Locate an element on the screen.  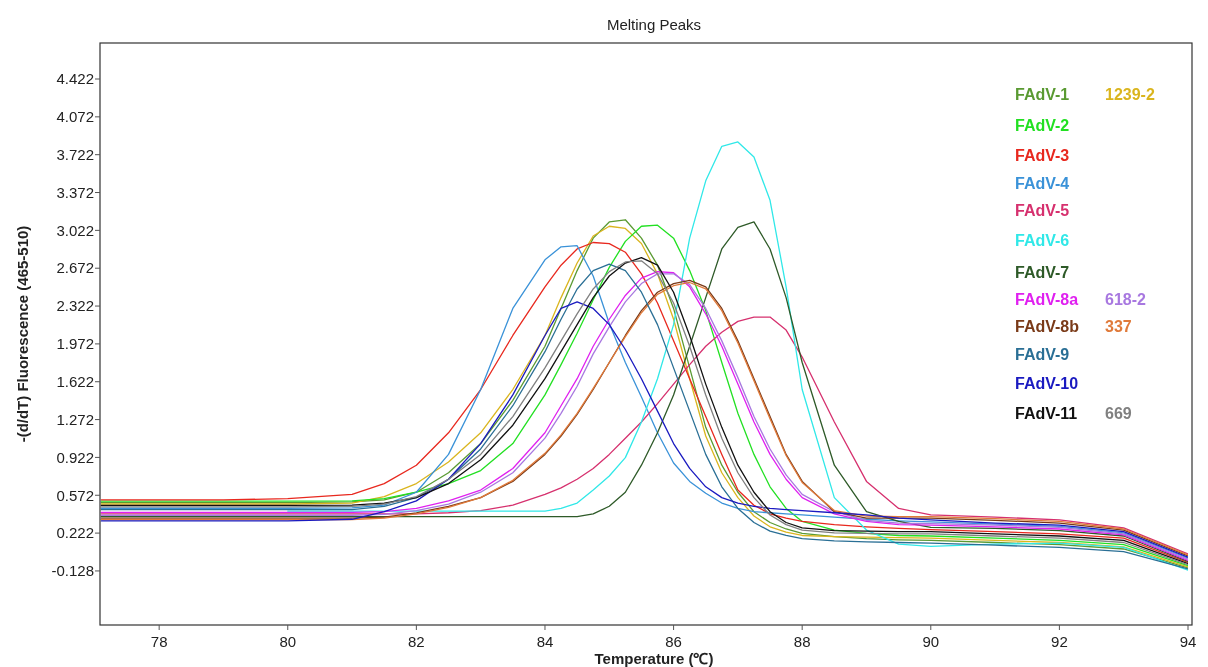
text: FAdV-10 is located at coordinates (1047, 383).